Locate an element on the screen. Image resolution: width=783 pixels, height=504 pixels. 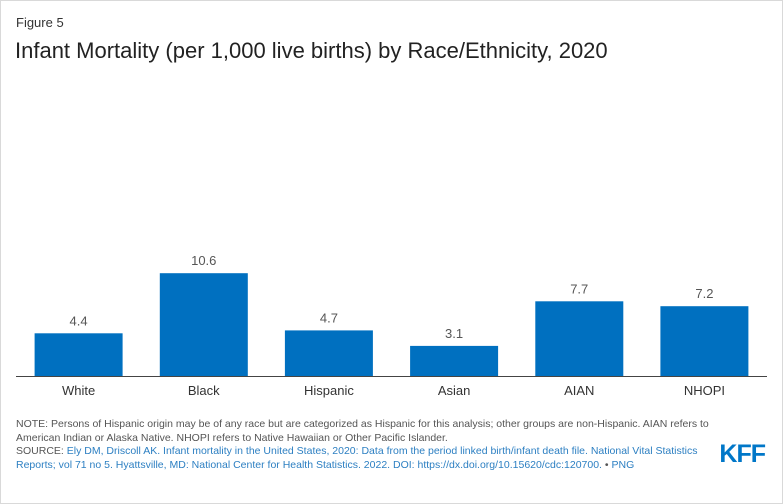
bar-hispanic is located at coordinates (328, 353).